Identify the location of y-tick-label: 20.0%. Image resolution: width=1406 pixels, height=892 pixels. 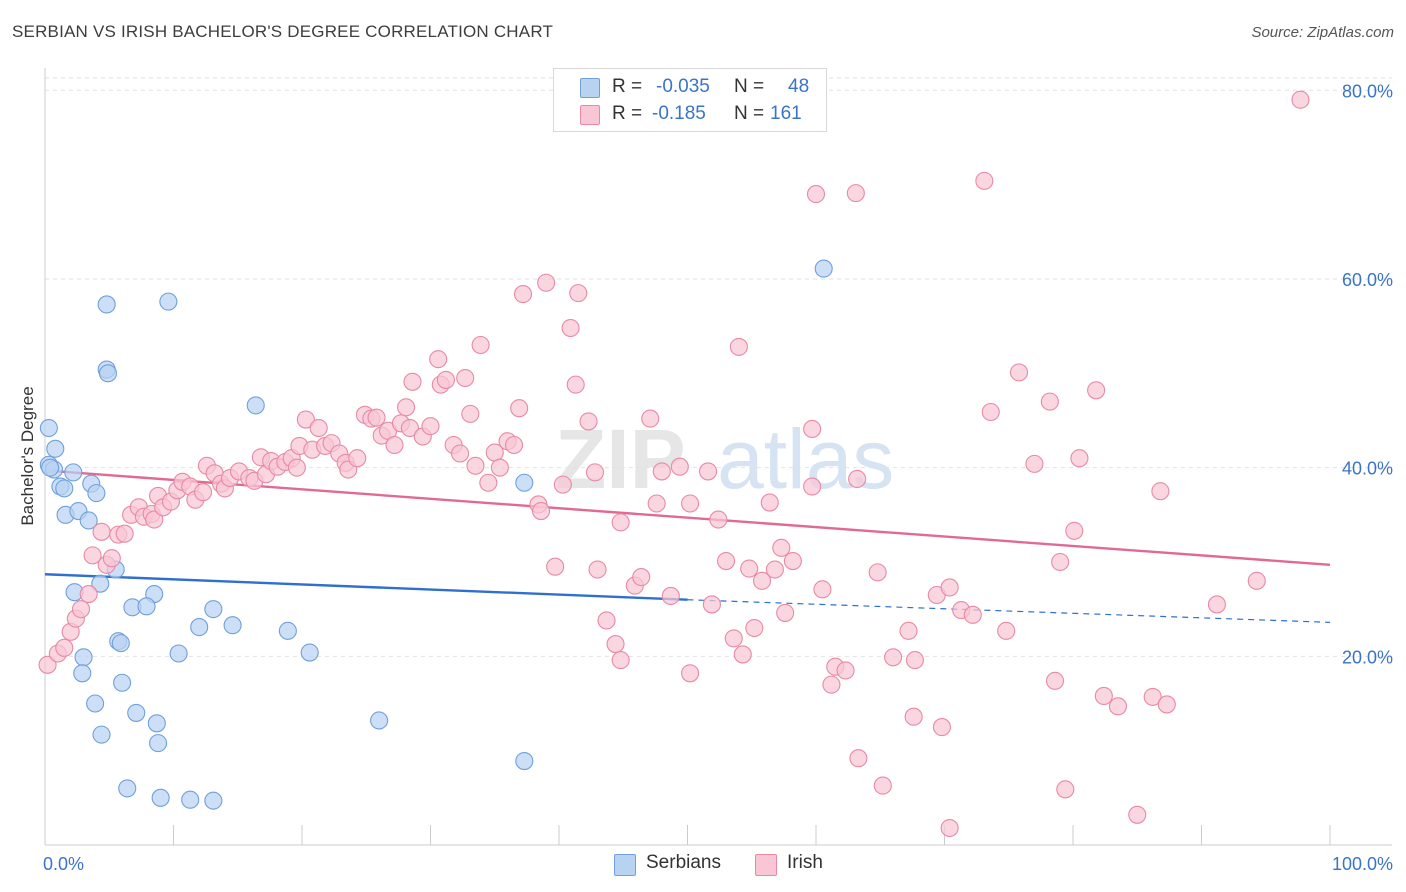
(1367, 657).